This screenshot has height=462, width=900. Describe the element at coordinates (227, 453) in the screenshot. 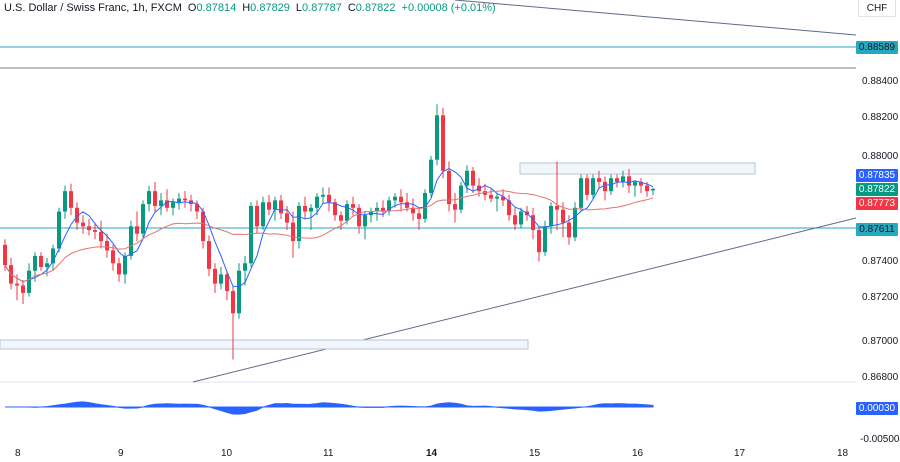

I see `time-tick-label: 10` at that location.